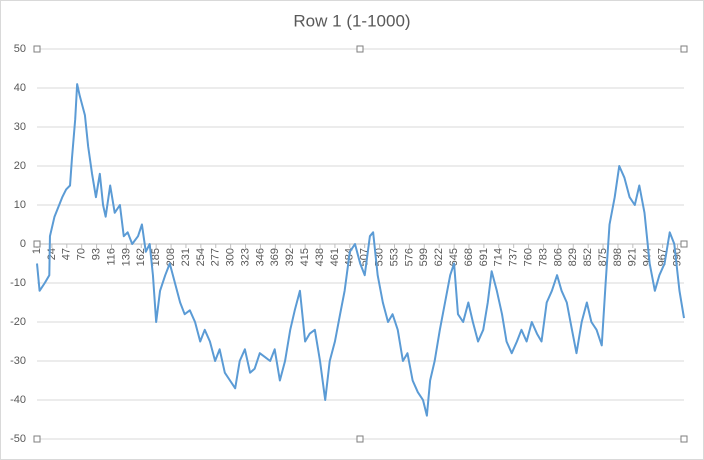  Describe the element at coordinates (20, 127) in the screenshot. I see `y-tick-label: 30` at that location.